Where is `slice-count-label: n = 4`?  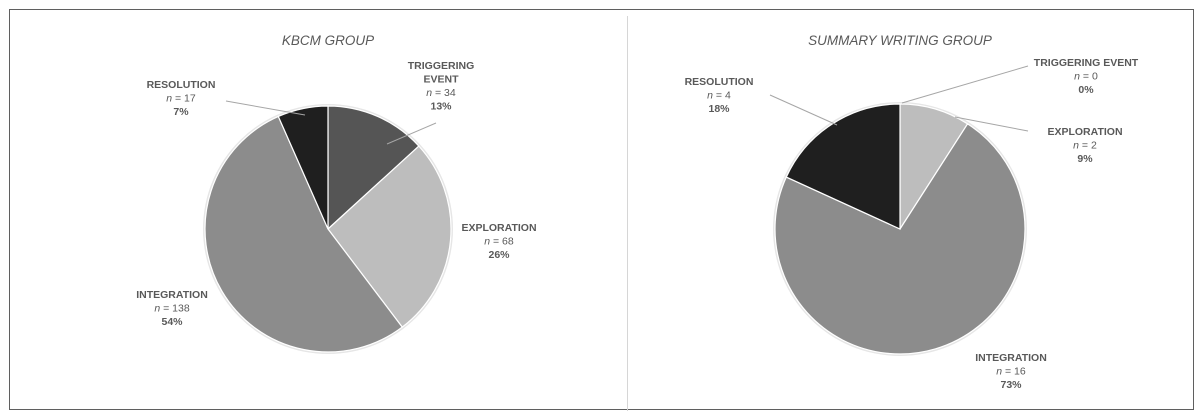
slice-count-label: n = 4 is located at coordinates (719, 96).